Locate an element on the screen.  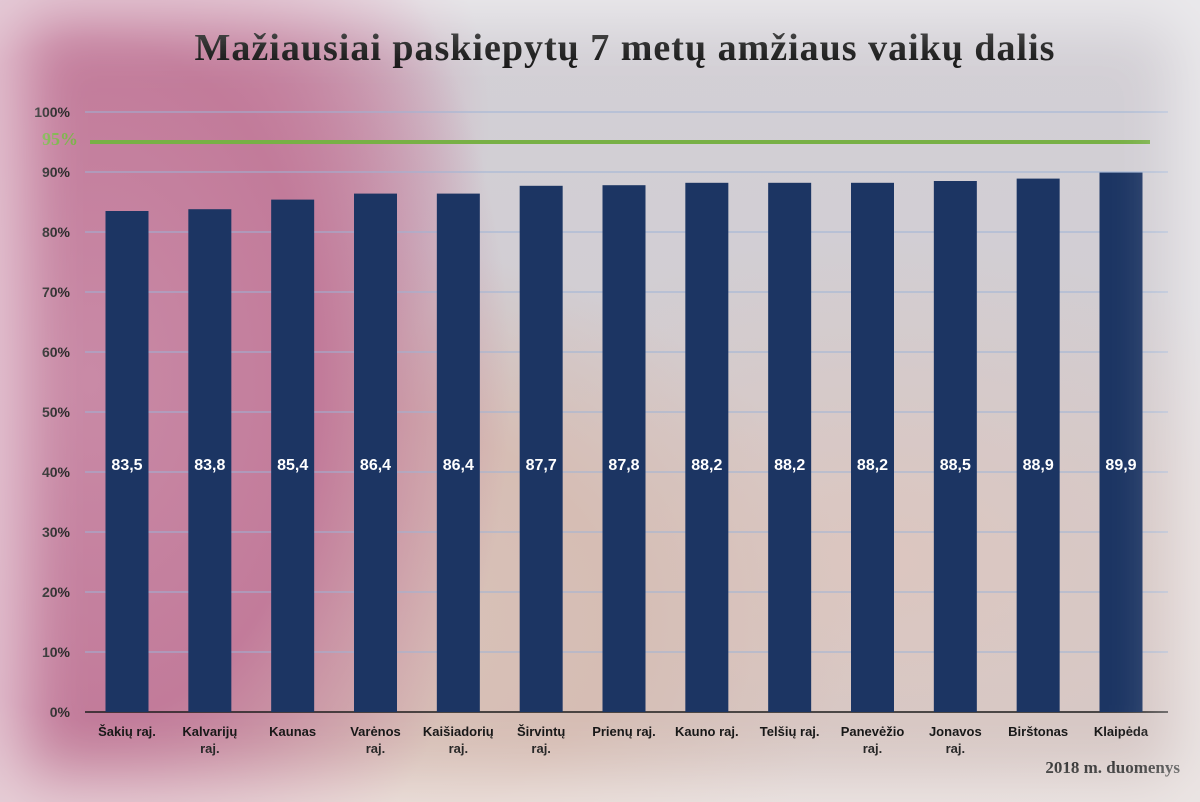
x-tick-label: Klaipėda is located at coordinates (1121, 731).